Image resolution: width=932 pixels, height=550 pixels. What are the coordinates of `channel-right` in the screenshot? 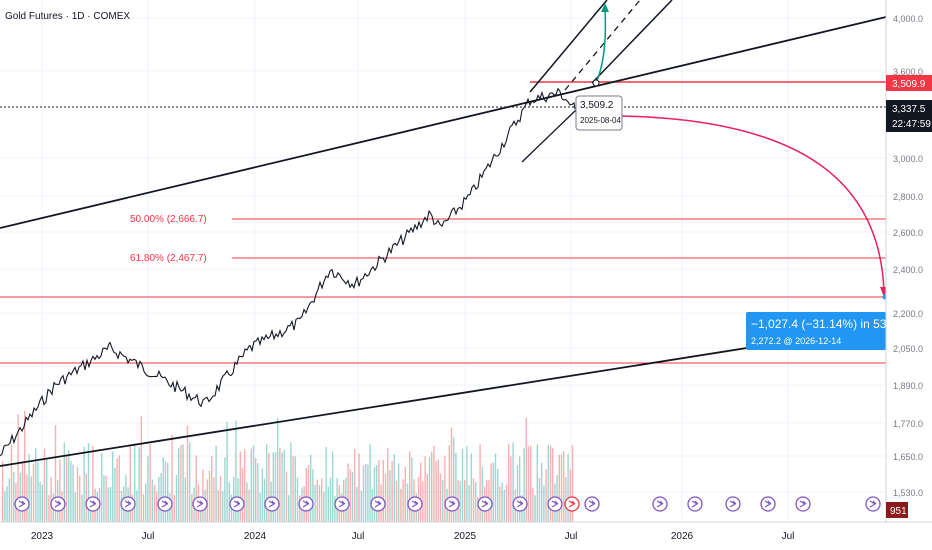 It's located at (632, 42).